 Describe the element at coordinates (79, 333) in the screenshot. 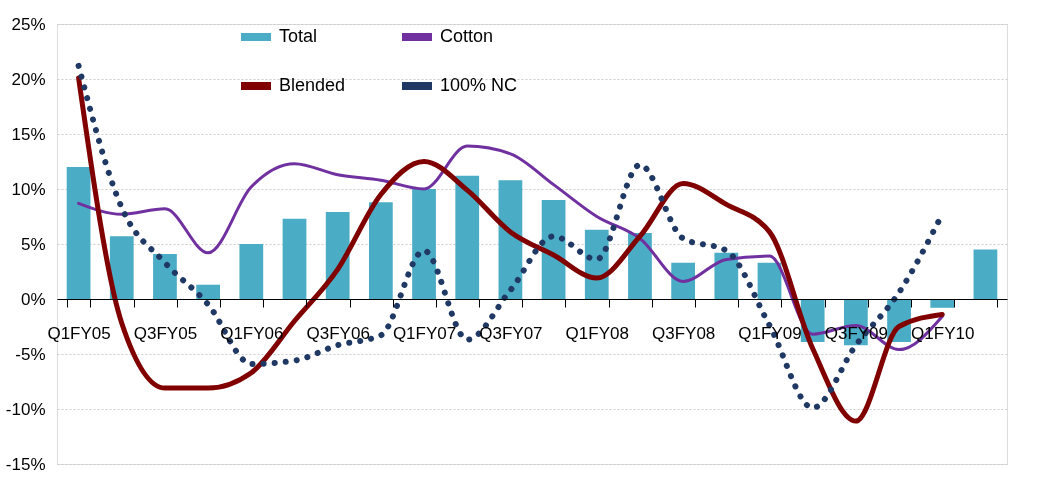

I see `x-tick-label: Q1FY05` at that location.